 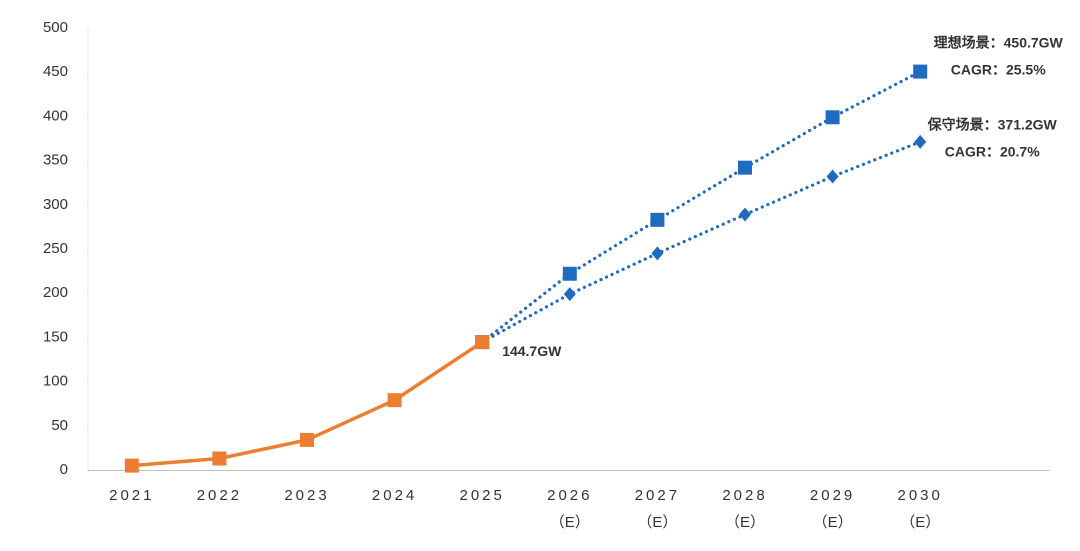 I want to click on x-tick-label: 2026, so click(x=569, y=495).